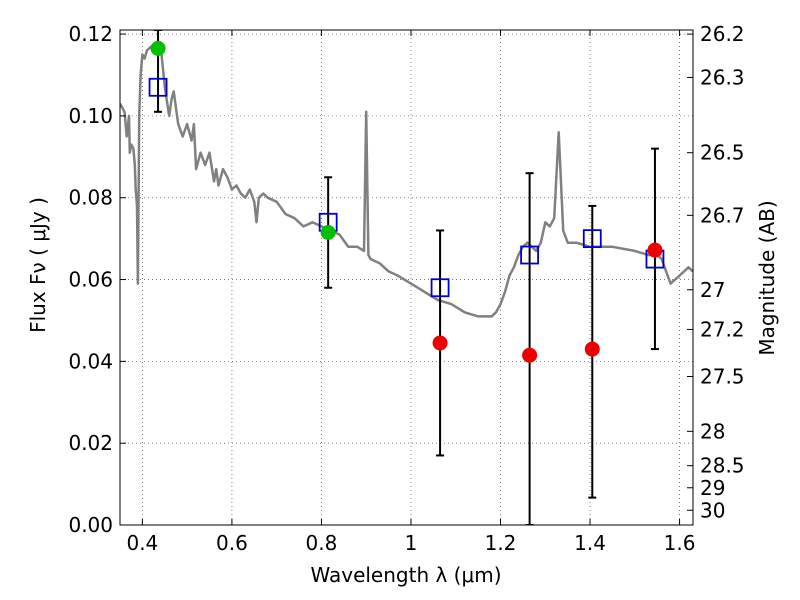  I want to click on y2-tick-label: 27.2, so click(722, 329).